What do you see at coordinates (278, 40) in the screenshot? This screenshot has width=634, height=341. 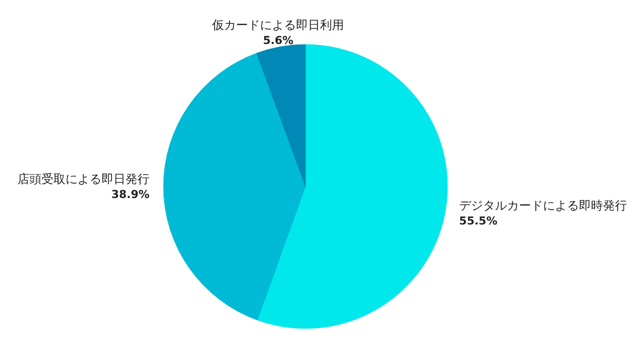 I see `data-label: 5.6%` at bounding box center [278, 40].